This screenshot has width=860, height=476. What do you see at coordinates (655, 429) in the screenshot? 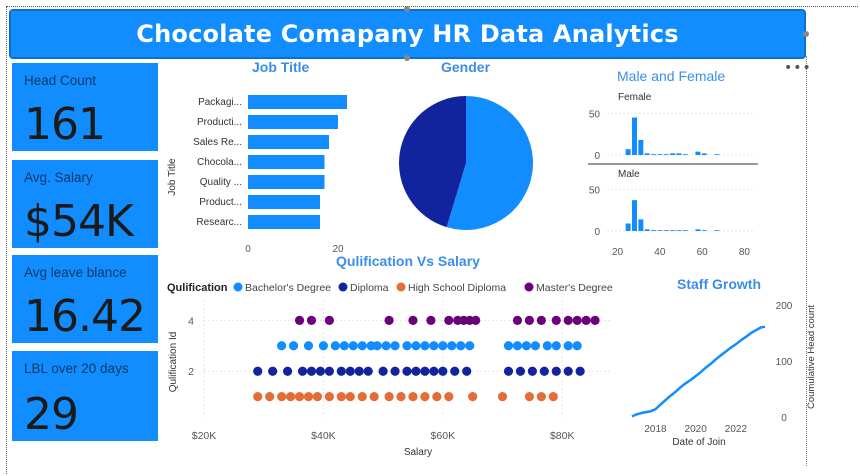
I see `x-tick-label: 2018` at bounding box center [655, 429].